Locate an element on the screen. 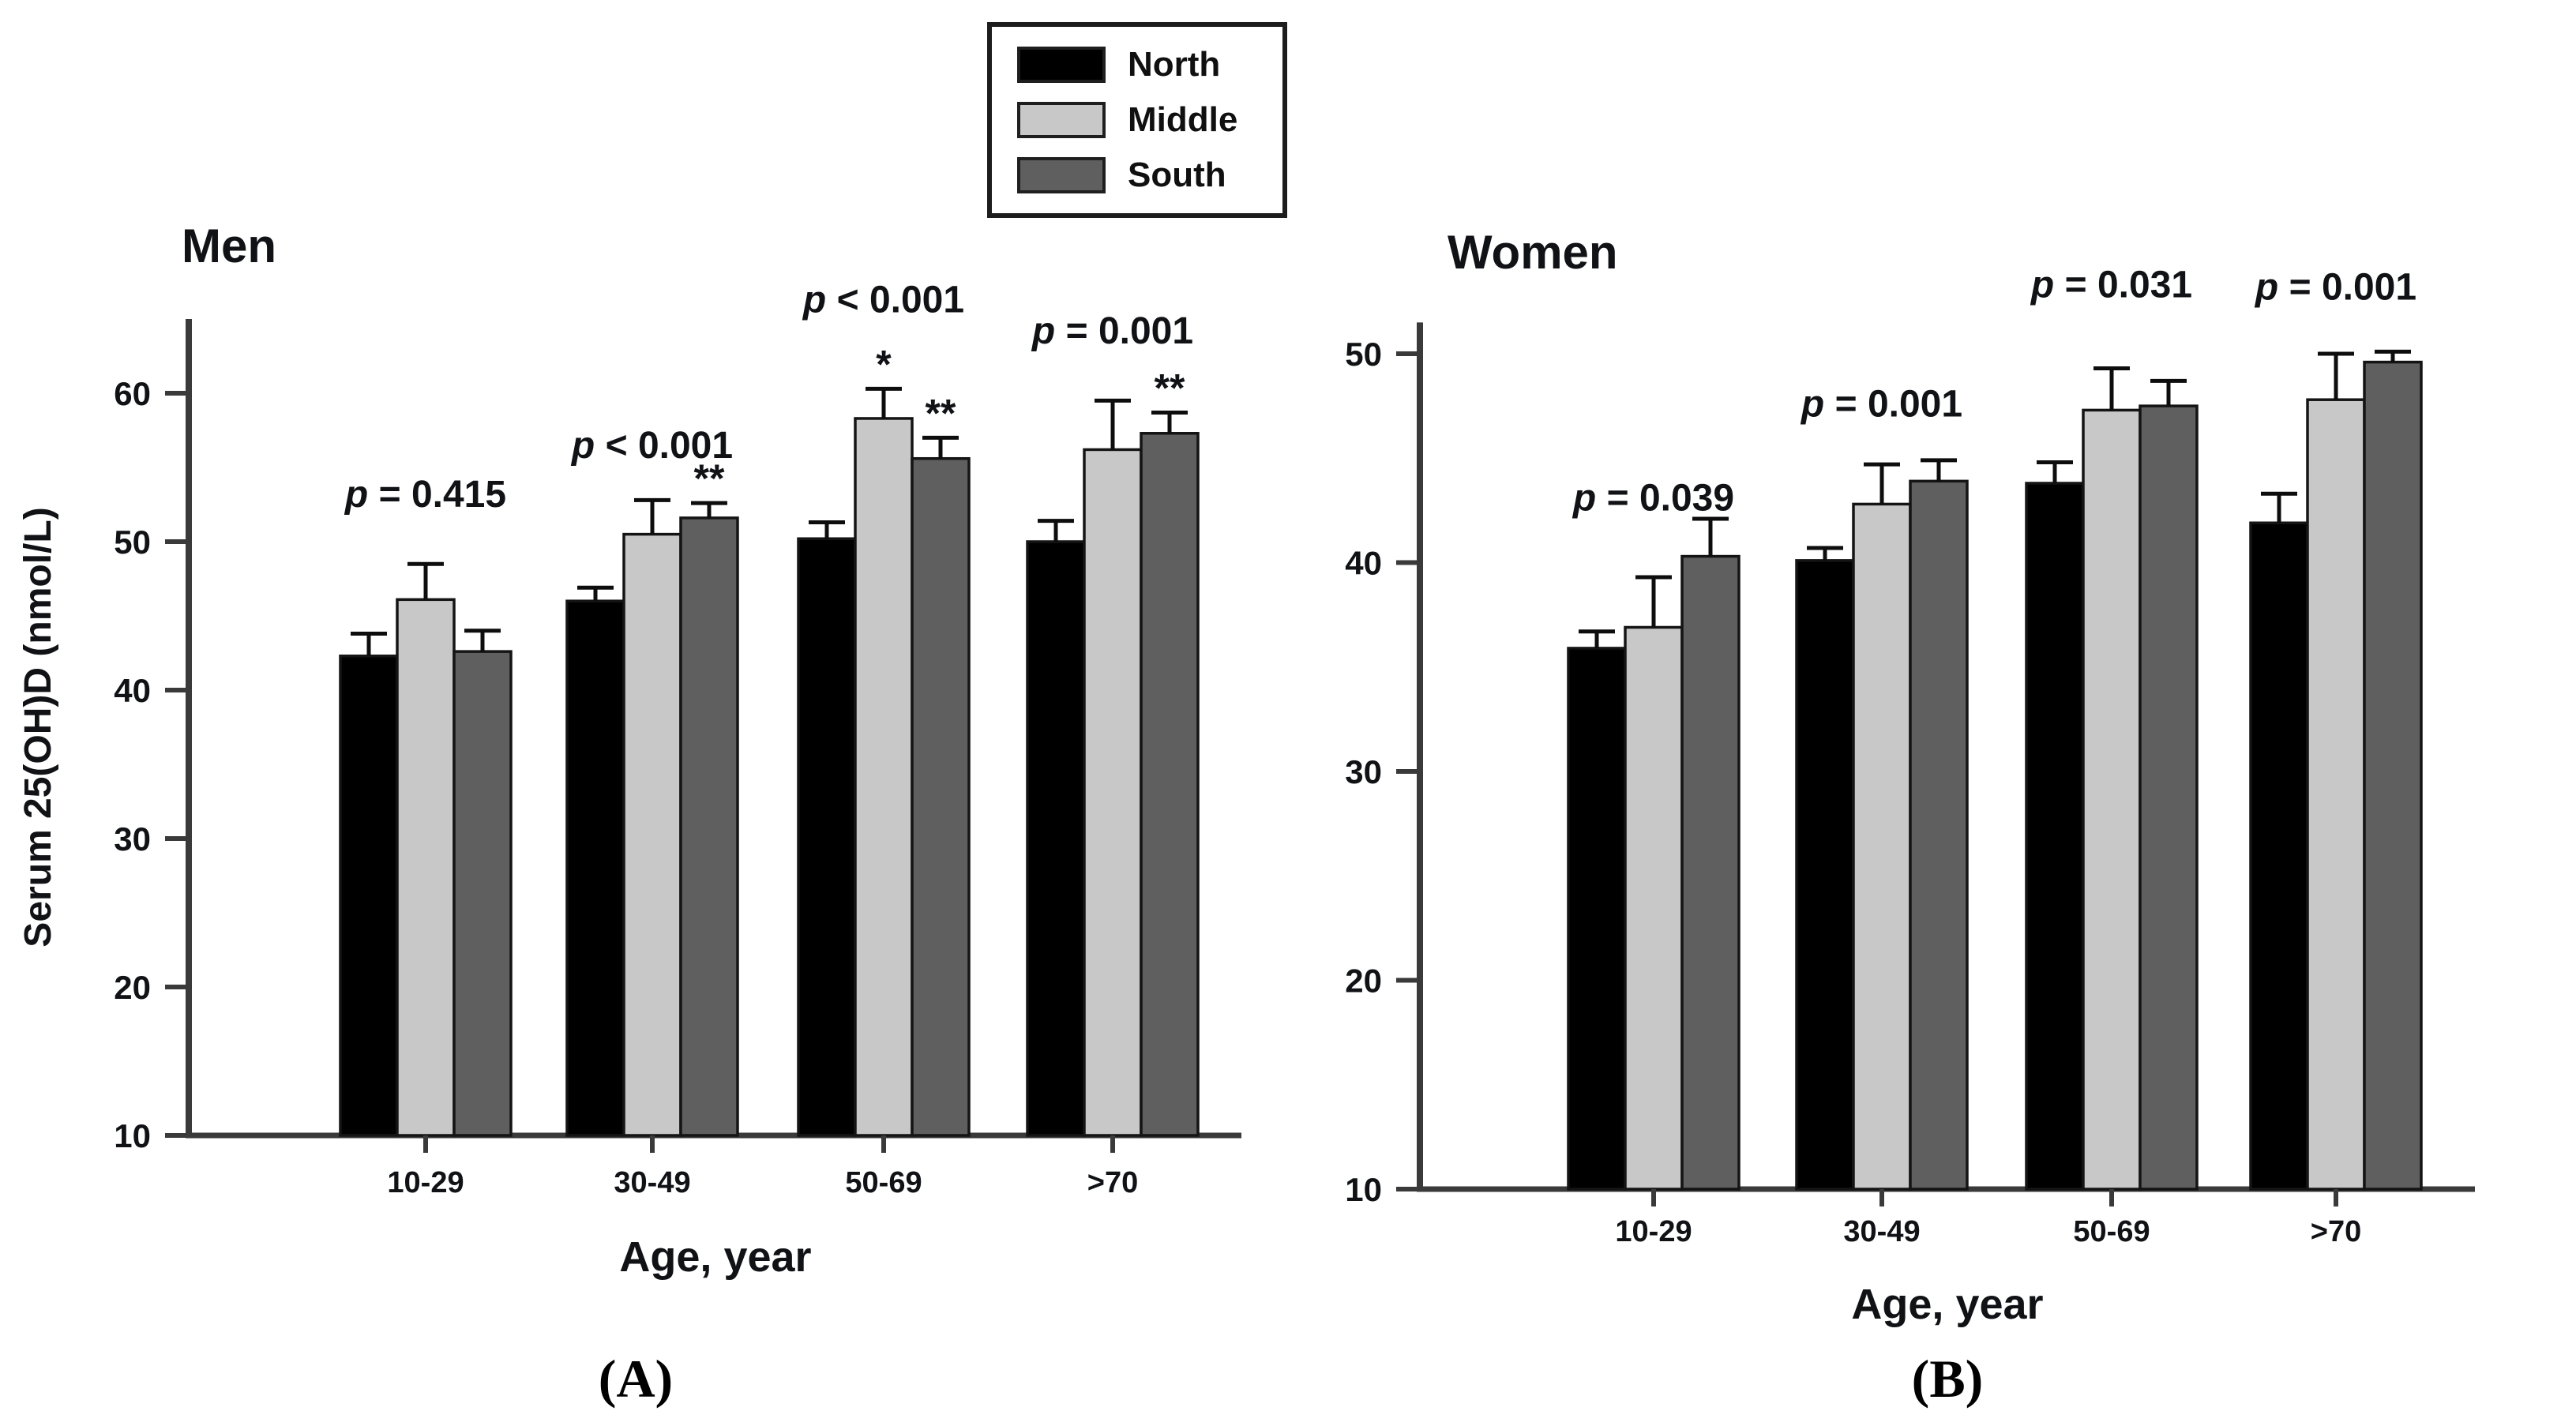 The image size is (2576, 1426). x-tick-label-women: >70 is located at coordinates (2336, 1231).